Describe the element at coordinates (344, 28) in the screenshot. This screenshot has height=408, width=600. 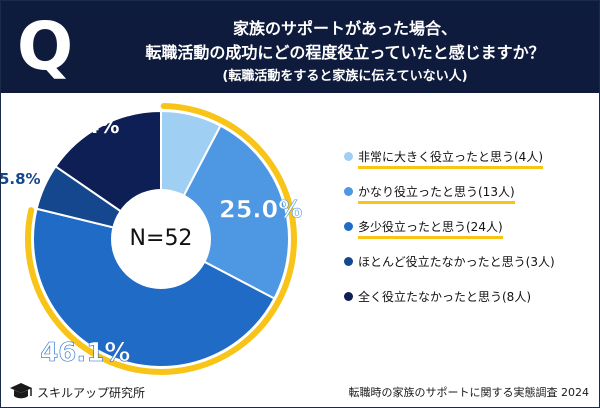
I see `question-line-1: 家族のサポートがあった場合、` at that location.